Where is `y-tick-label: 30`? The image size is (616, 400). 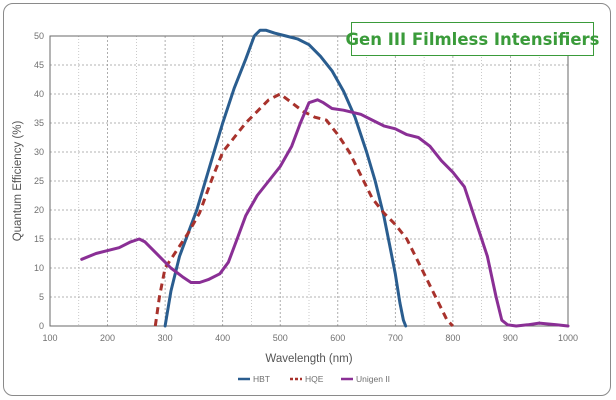
y-tick-label: 30 is located at coordinates (39, 152).